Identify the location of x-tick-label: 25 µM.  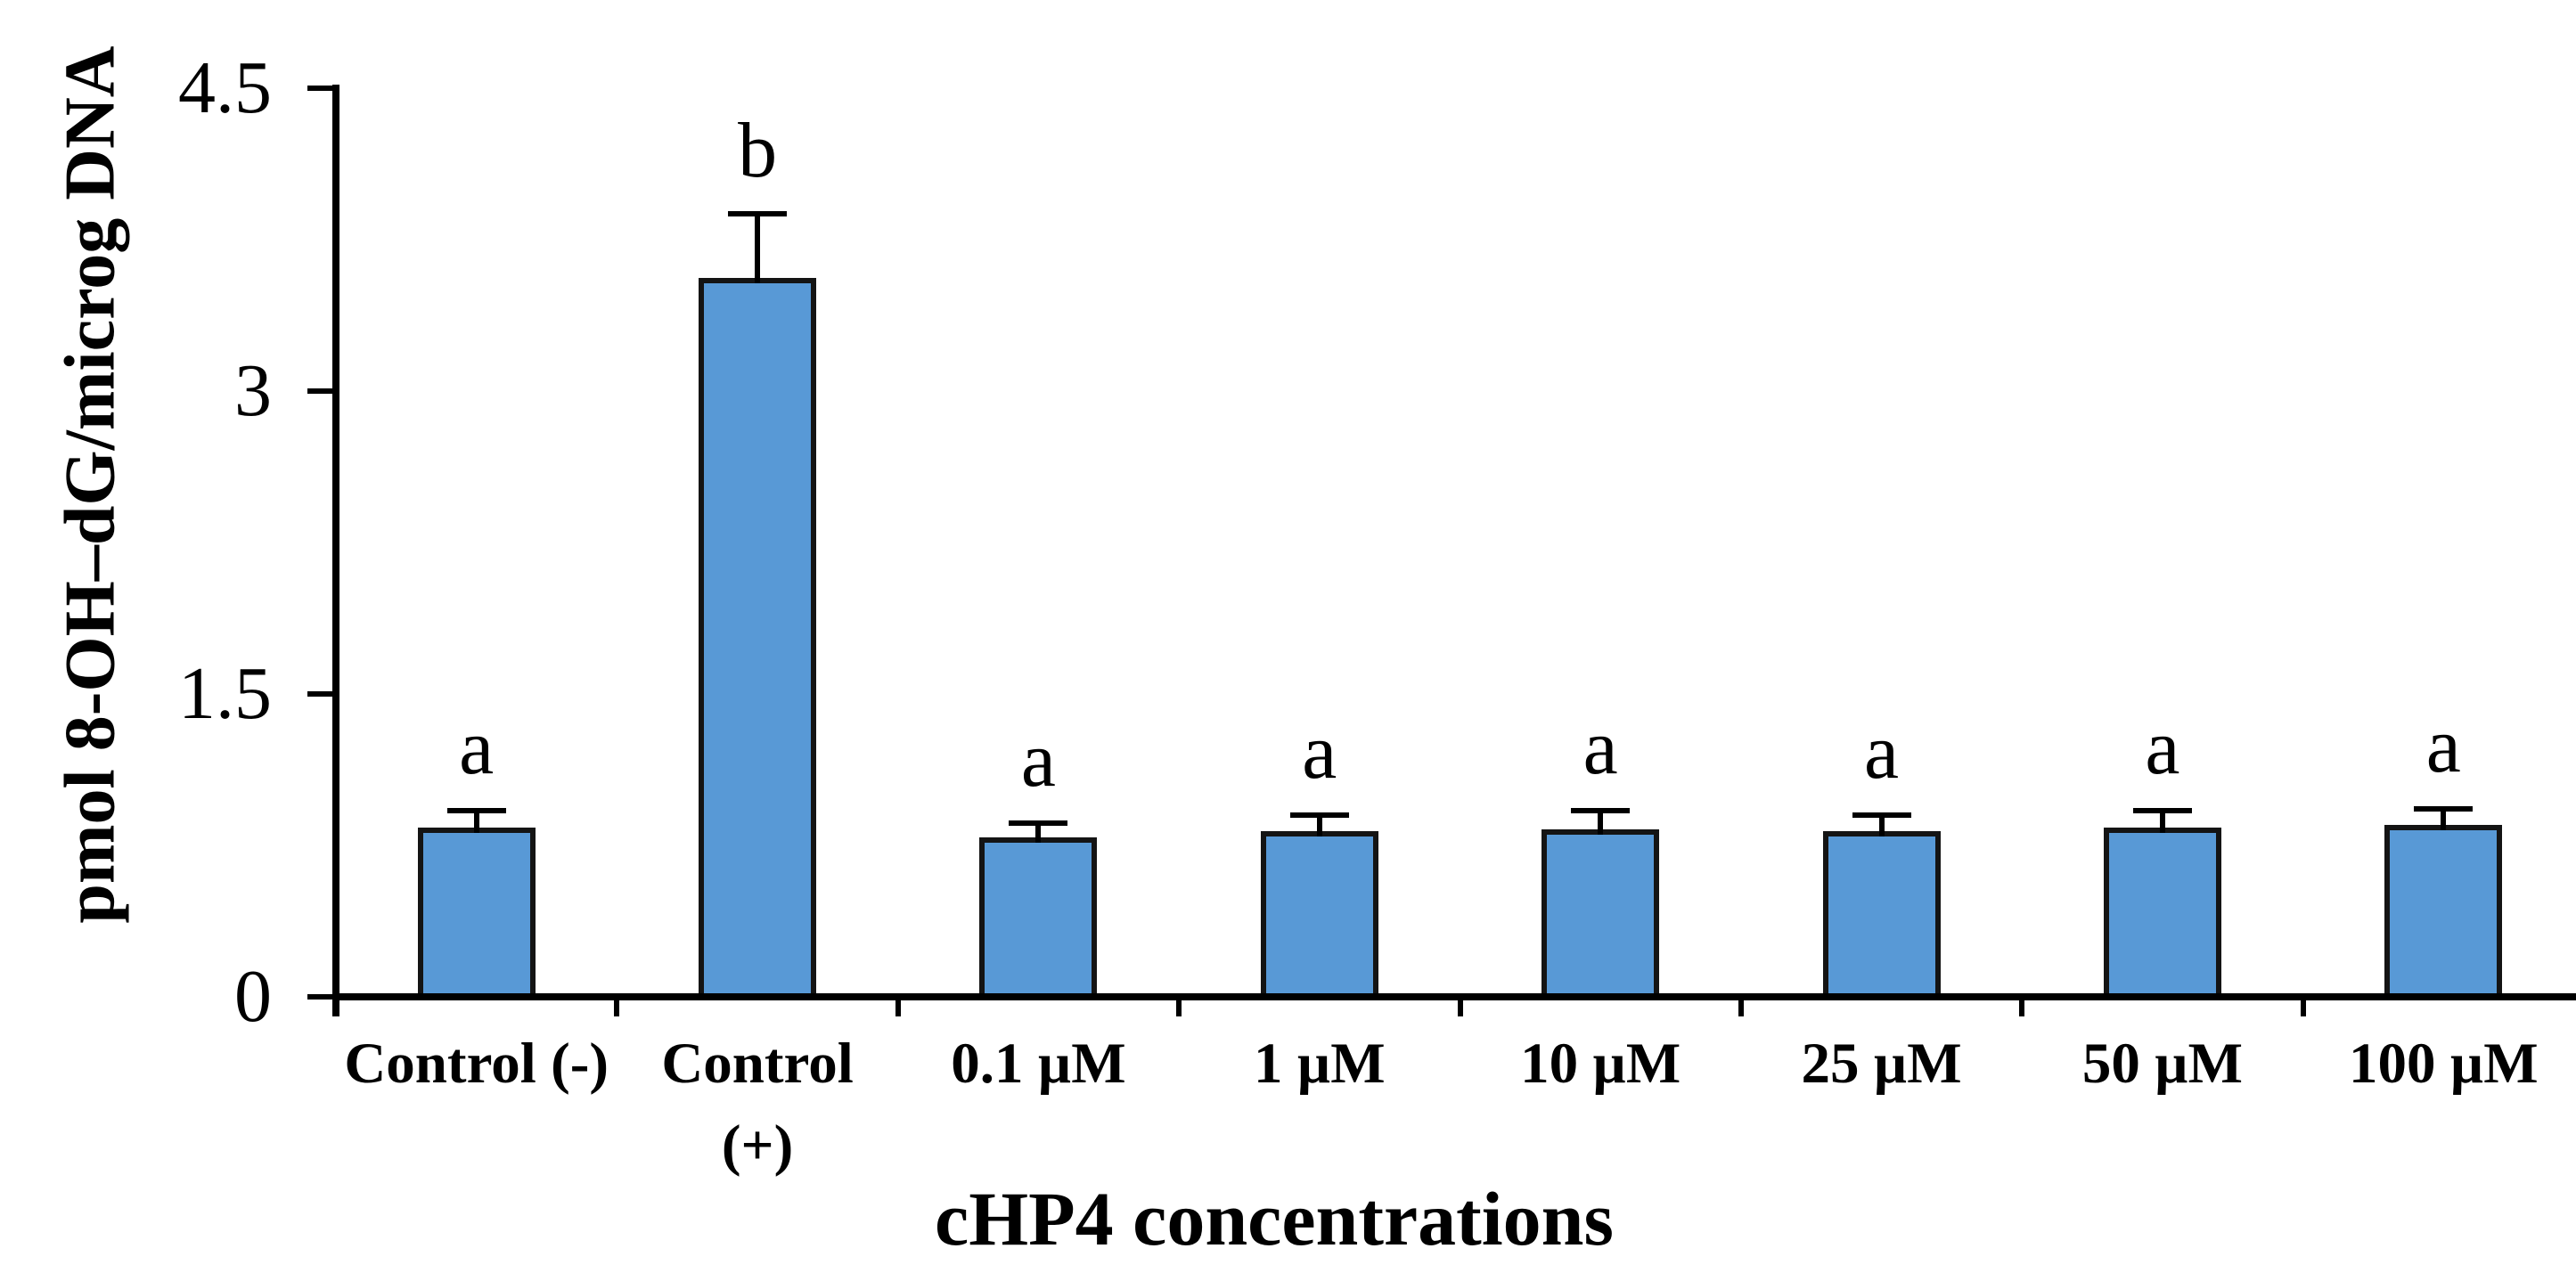
(1881, 1064).